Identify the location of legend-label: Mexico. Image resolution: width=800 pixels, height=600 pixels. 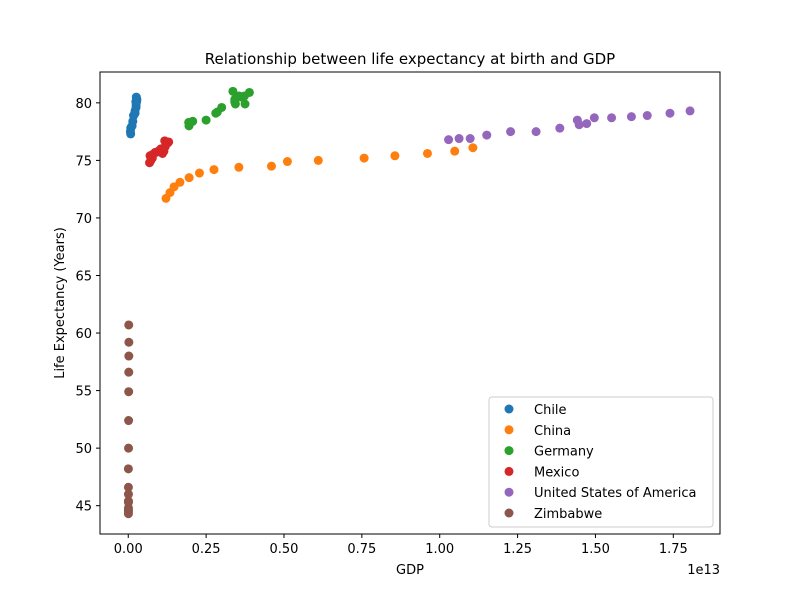
(556, 472).